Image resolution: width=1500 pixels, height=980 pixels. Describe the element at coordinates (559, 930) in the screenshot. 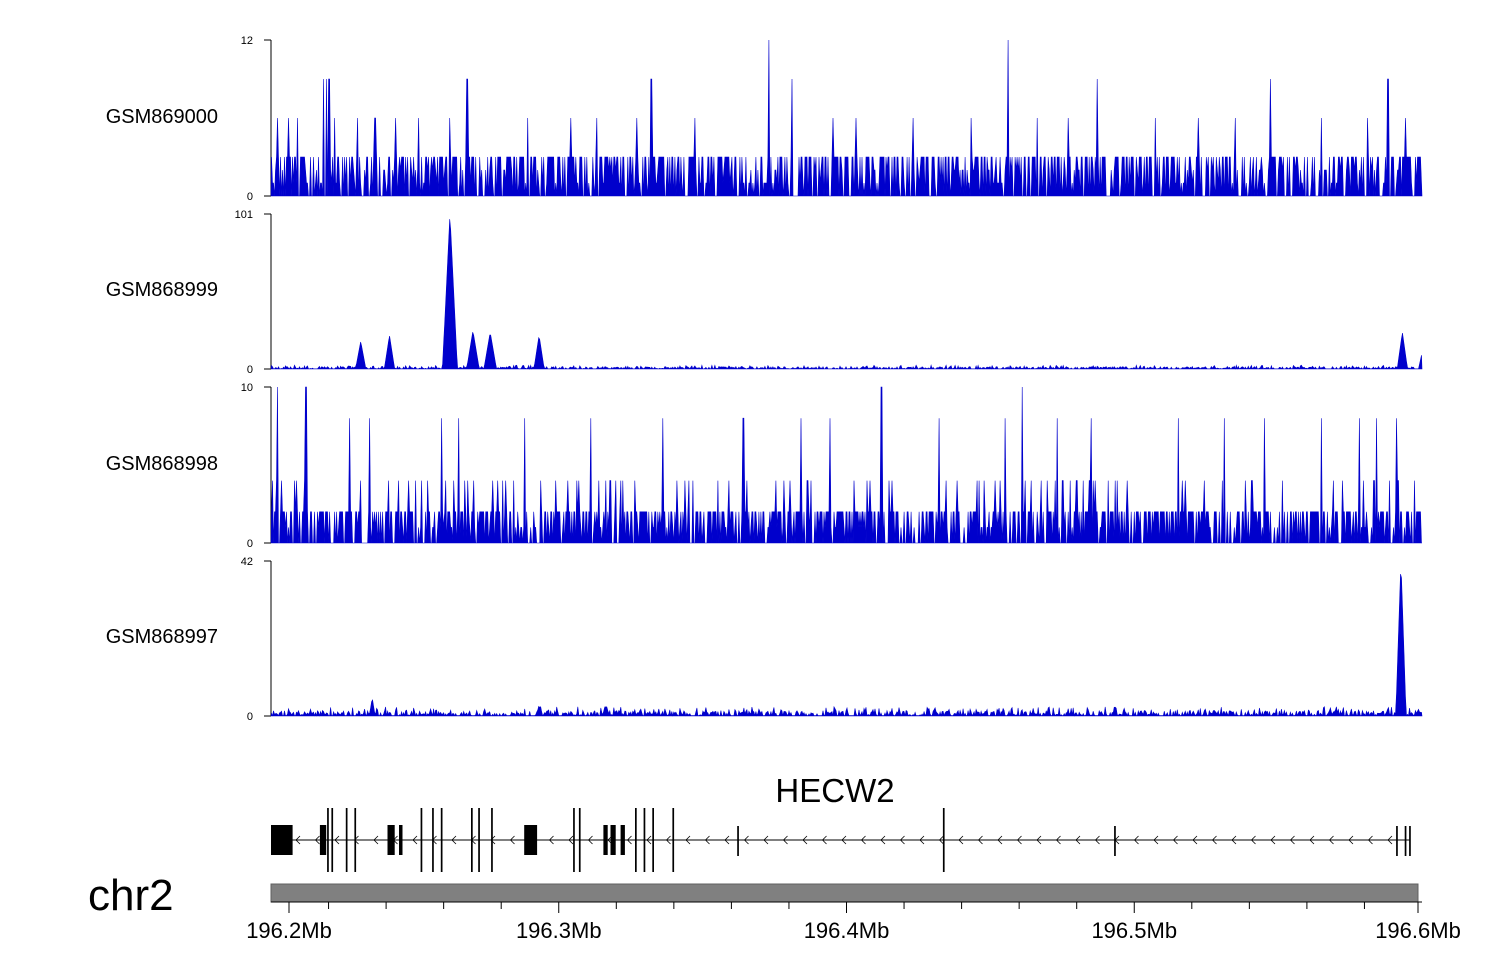

I see `x-tick-label: 196.3Mb` at that location.